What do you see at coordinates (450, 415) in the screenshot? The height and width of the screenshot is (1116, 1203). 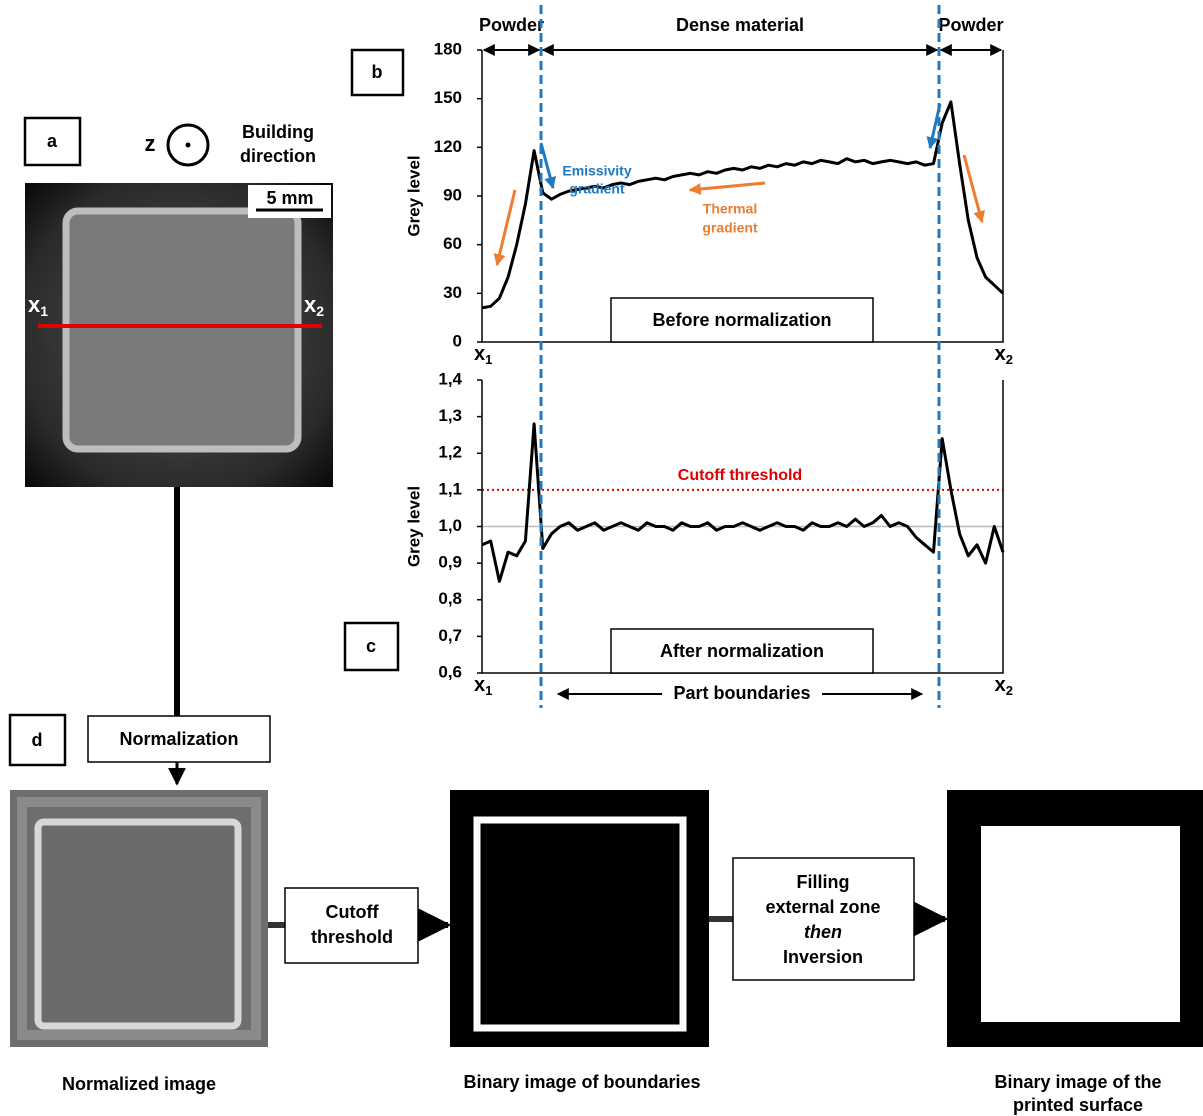 I see `y-tick-label: 1,3` at bounding box center [450, 415].